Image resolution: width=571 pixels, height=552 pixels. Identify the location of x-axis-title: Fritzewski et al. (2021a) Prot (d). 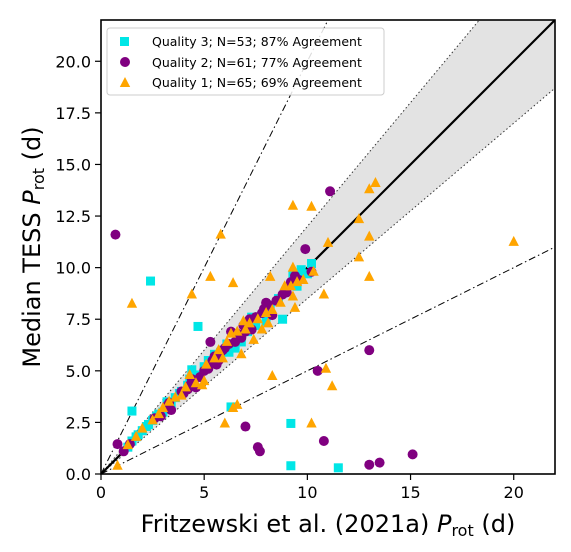
(328, 525).